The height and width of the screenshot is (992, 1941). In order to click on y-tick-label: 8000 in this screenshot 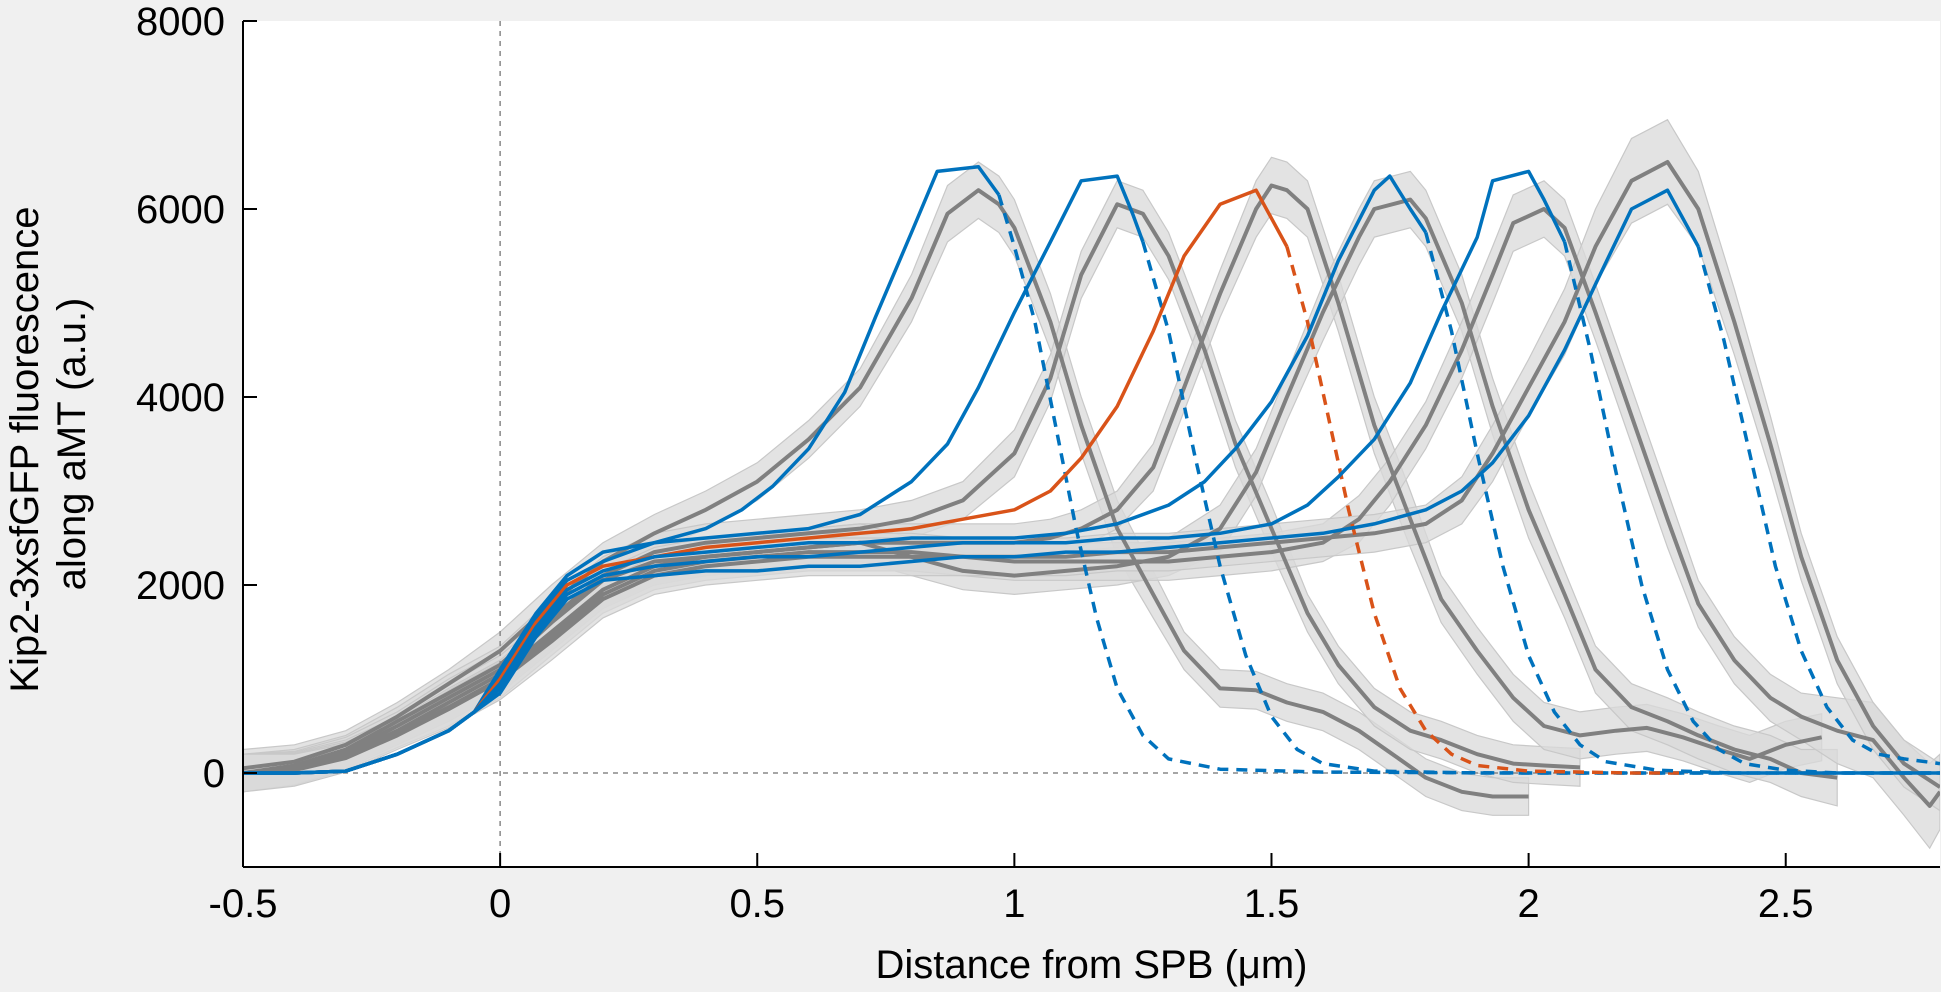, I will do `click(180, 22)`.